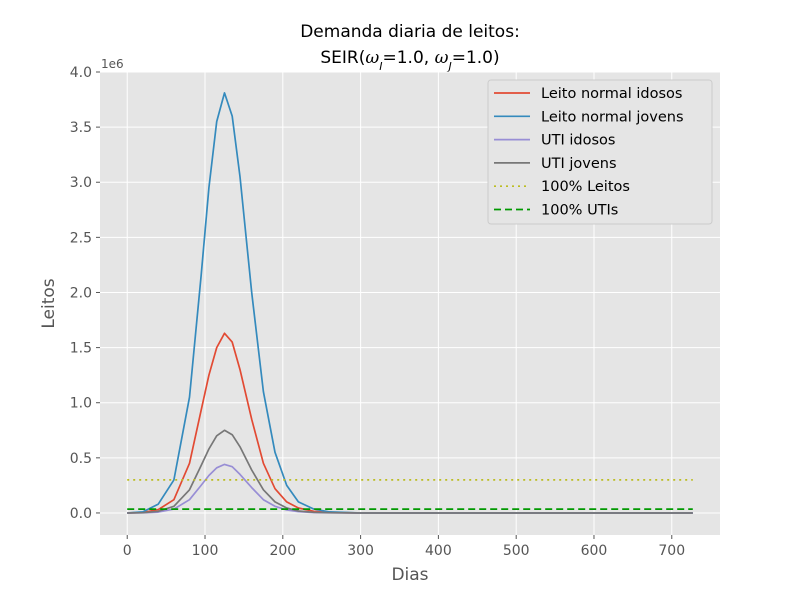 The height and width of the screenshot is (600, 800). I want to click on chart-title-line2: SEIR(ωI=1.0, ωJ=1.0), so click(409, 60).